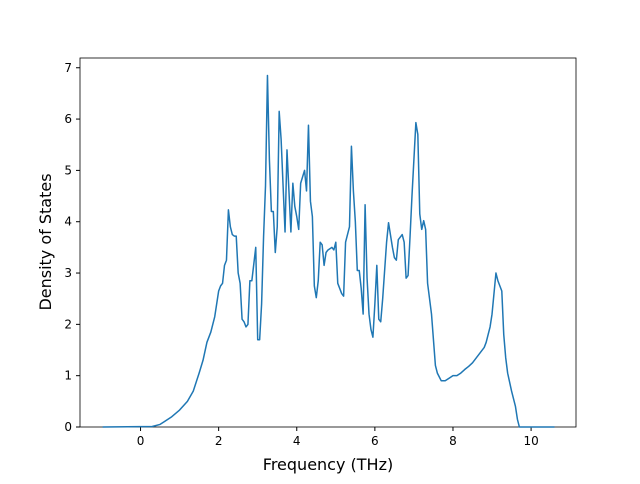 Image resolution: width=640 pixels, height=484 pixels. I want to click on x-tick-label: 2, so click(219, 441).